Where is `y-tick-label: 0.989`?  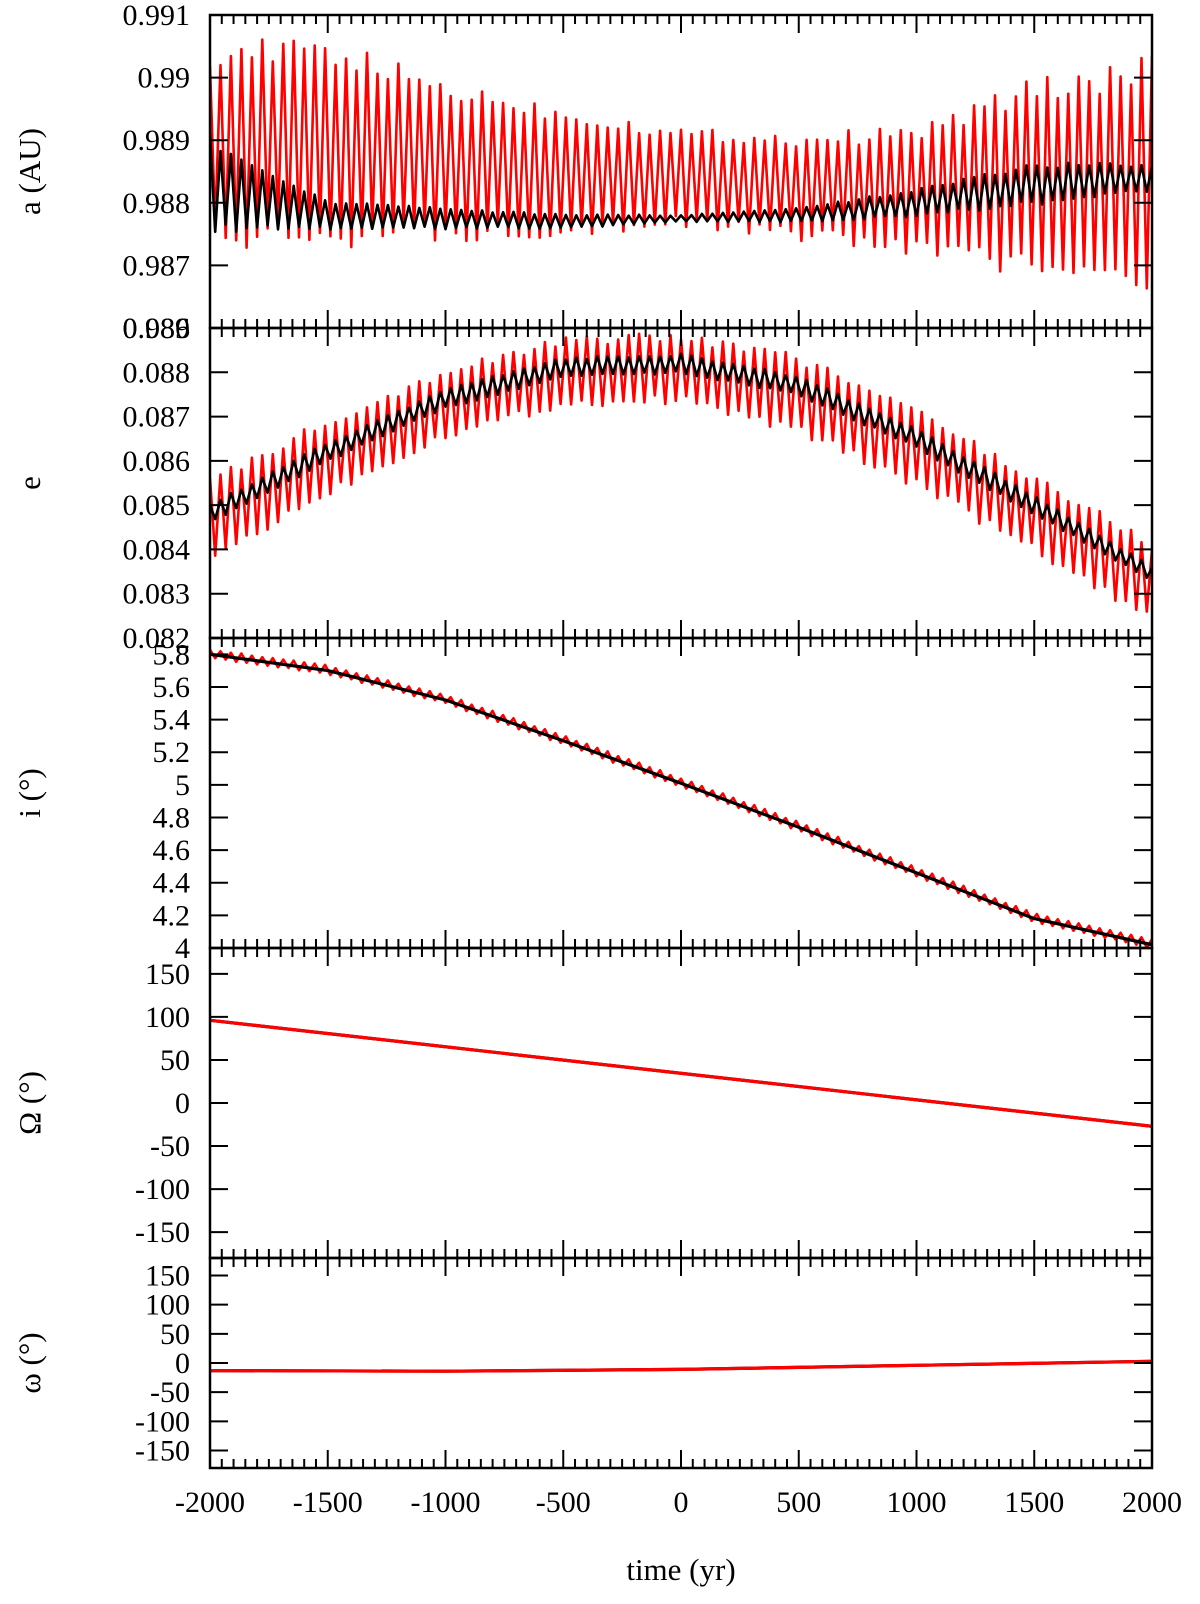
y-tick-label: 0.989 is located at coordinates (157, 140).